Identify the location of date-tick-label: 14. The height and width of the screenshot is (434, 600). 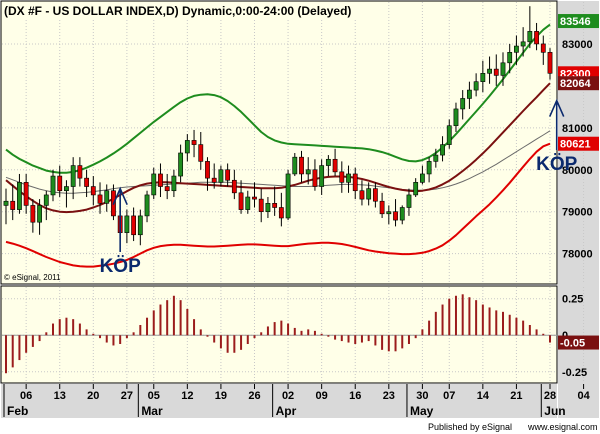
(483, 396).